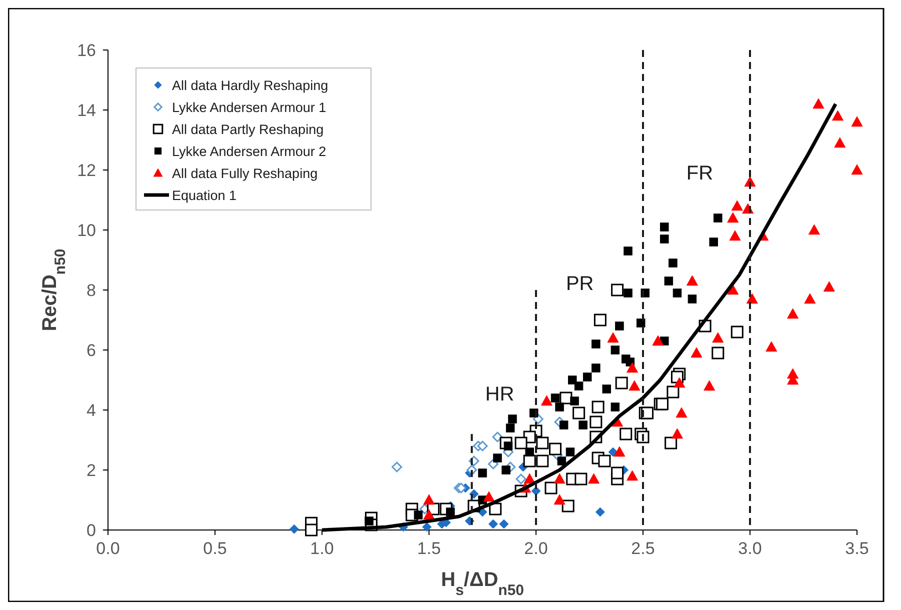  What do you see at coordinates (86, 170) in the screenshot?
I see `y-tick-label: 12` at bounding box center [86, 170].